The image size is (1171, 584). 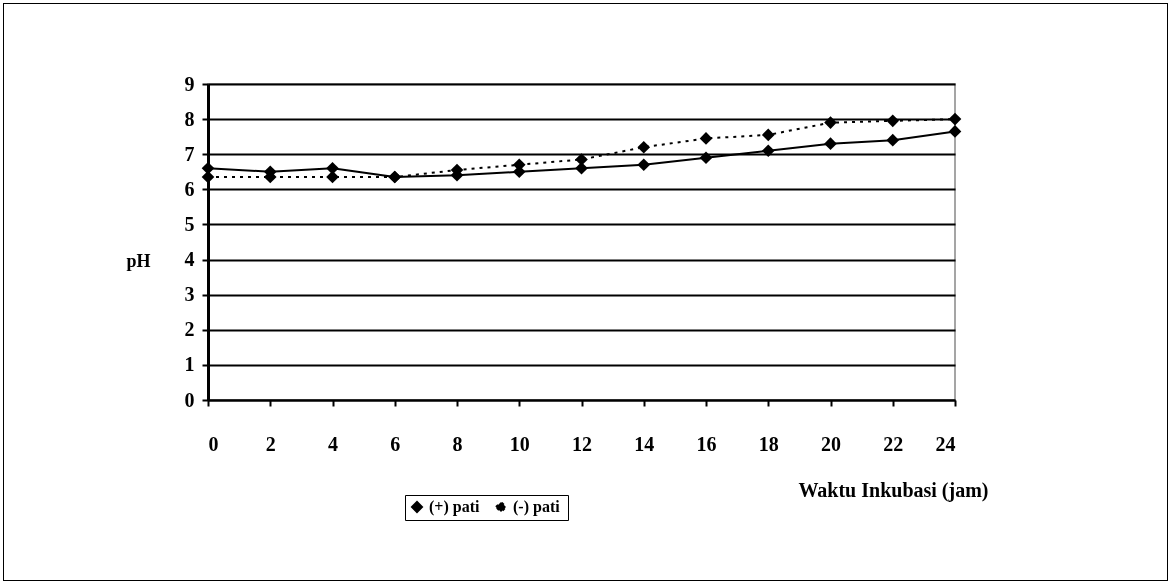 I want to click on y-tick-label: 6, so click(x=189, y=188).